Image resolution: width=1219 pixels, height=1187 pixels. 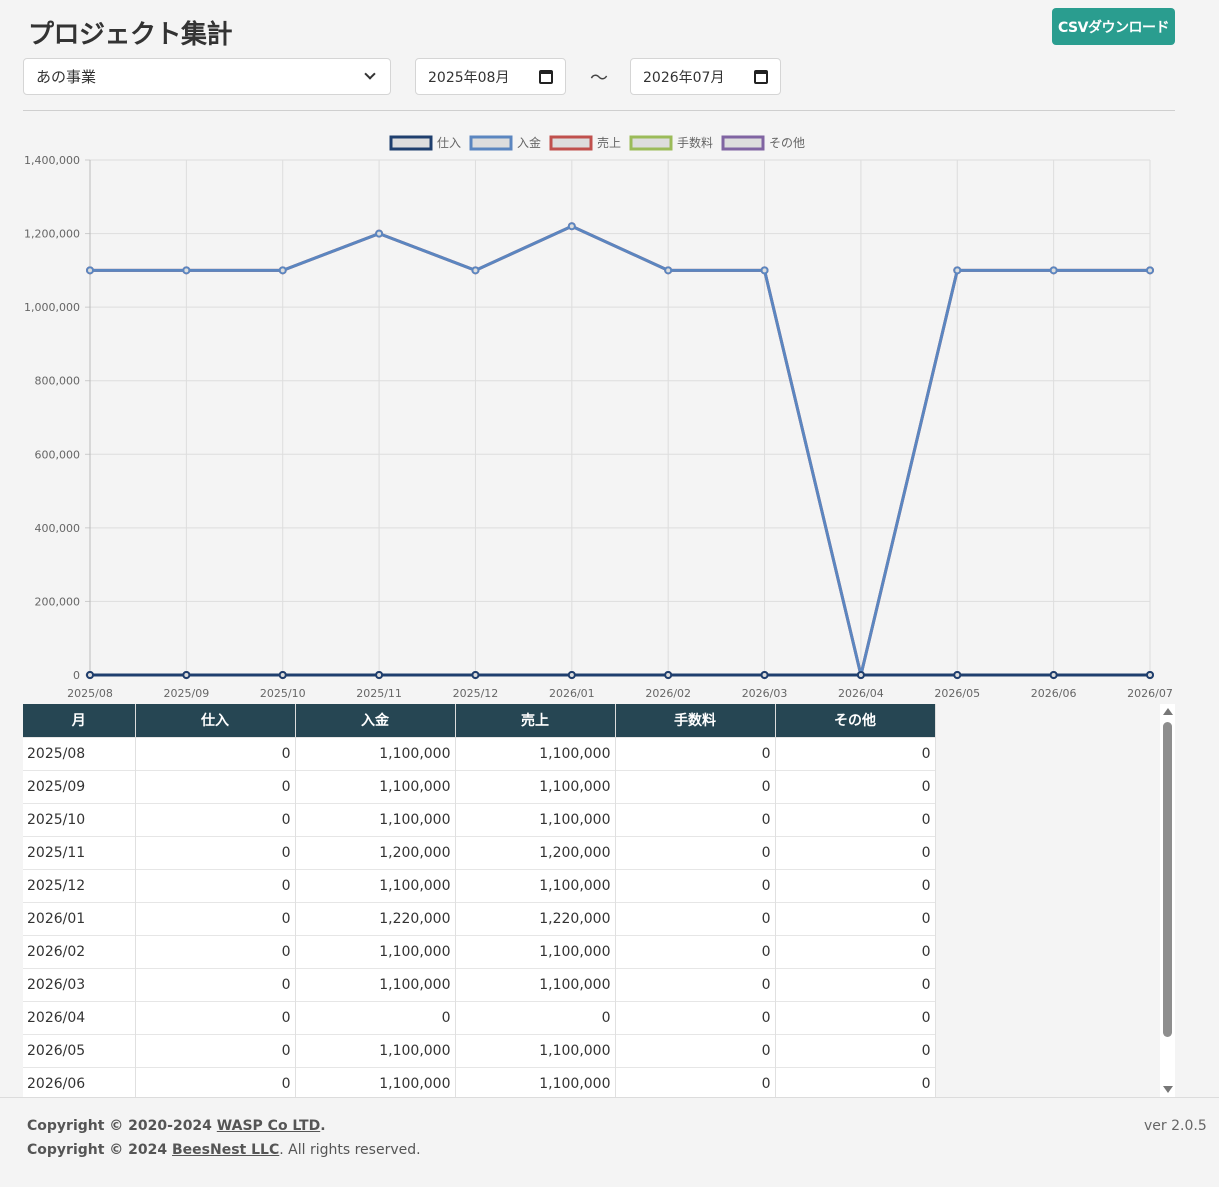 I want to click on table-row: 2025/10 0 1,100,000 1,100,000 0 0, so click(x=479, y=819).